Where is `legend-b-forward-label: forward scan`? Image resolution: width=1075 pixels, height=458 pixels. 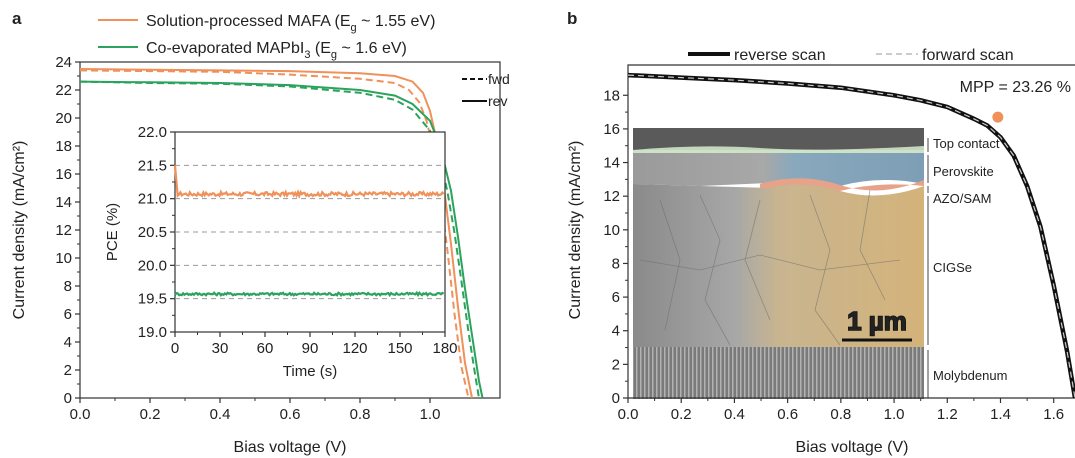 legend-b-forward-label: forward scan is located at coordinates (968, 55).